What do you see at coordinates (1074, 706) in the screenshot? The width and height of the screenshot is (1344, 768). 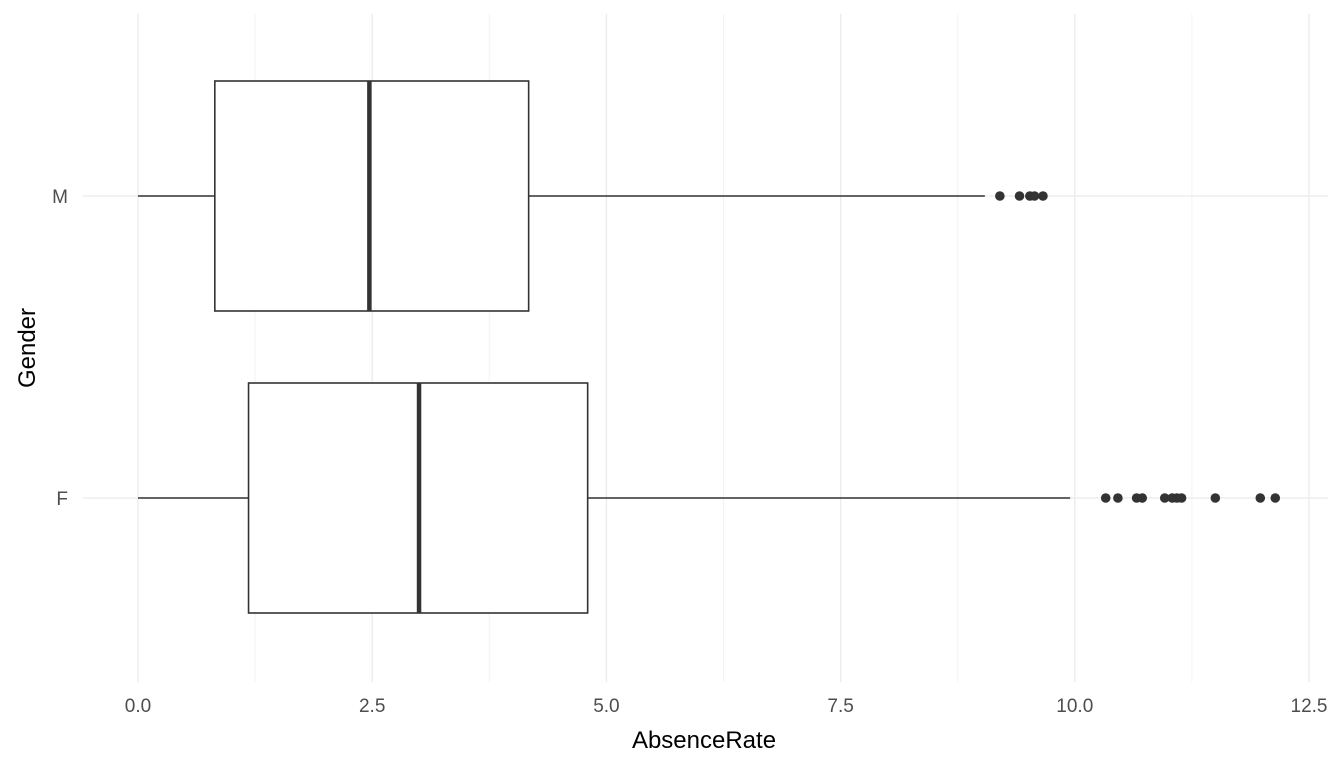 I see `x-tick-label: 10.0` at bounding box center [1074, 706].